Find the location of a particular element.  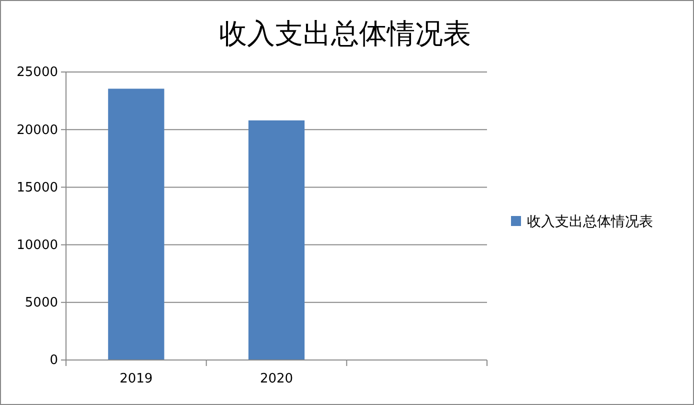

legend-label: 收入支出总体情况表 is located at coordinates (590, 222).